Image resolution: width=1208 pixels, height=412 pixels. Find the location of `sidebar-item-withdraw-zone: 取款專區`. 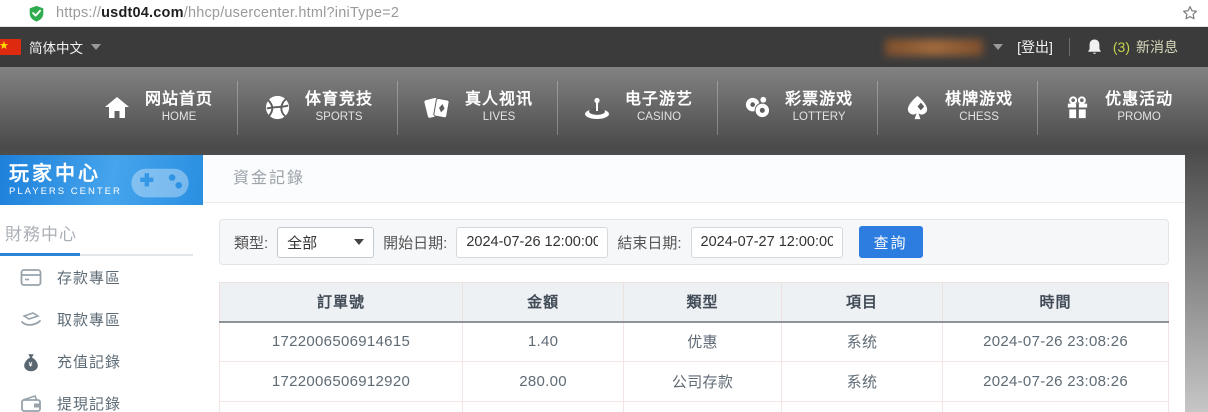

sidebar-item-withdraw-zone: 取款專區 is located at coordinates (101, 319).